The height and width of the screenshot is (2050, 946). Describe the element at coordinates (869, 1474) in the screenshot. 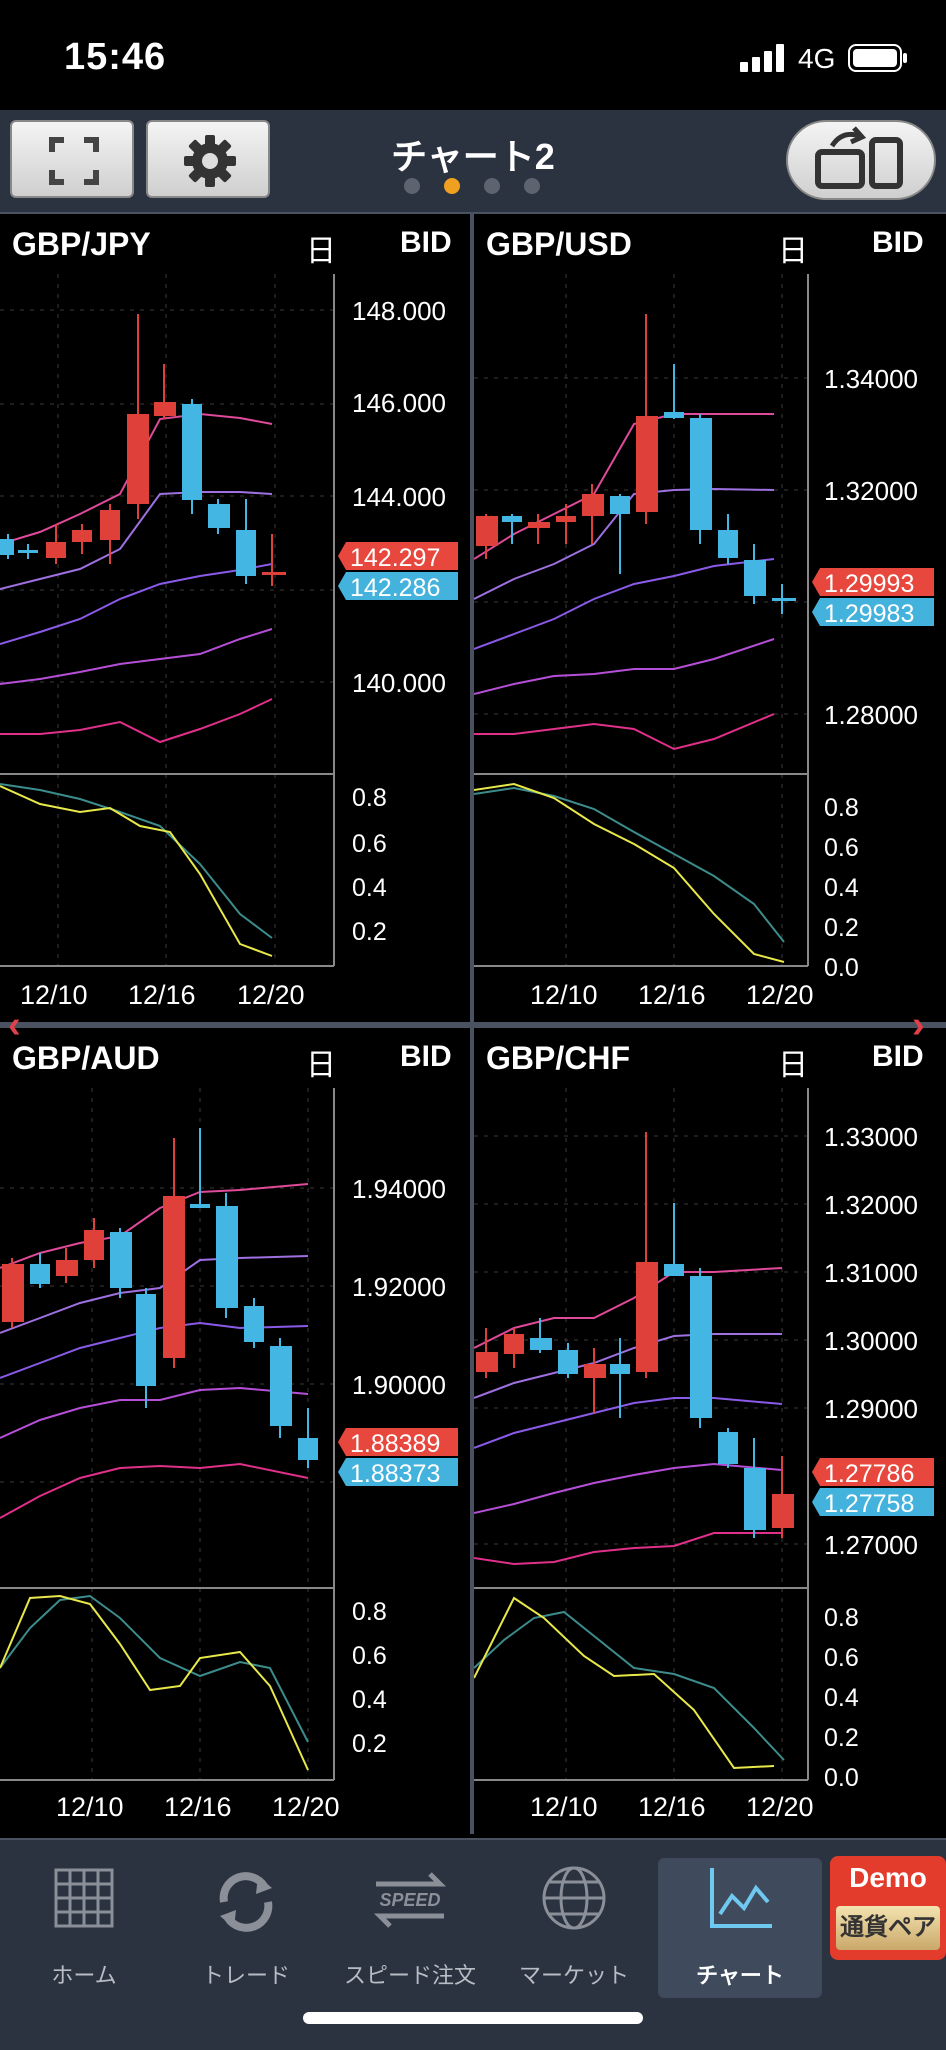

I see `ask-price-tag: 1.27786` at that location.